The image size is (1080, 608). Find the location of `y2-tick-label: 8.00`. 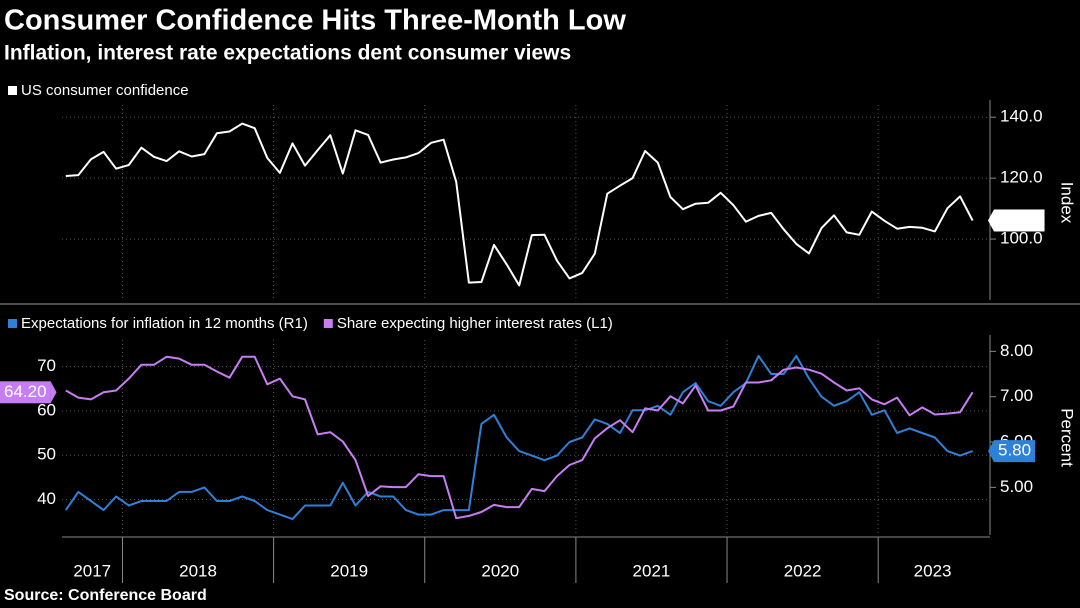

y2-tick-label: 8.00 is located at coordinates (1016, 350).